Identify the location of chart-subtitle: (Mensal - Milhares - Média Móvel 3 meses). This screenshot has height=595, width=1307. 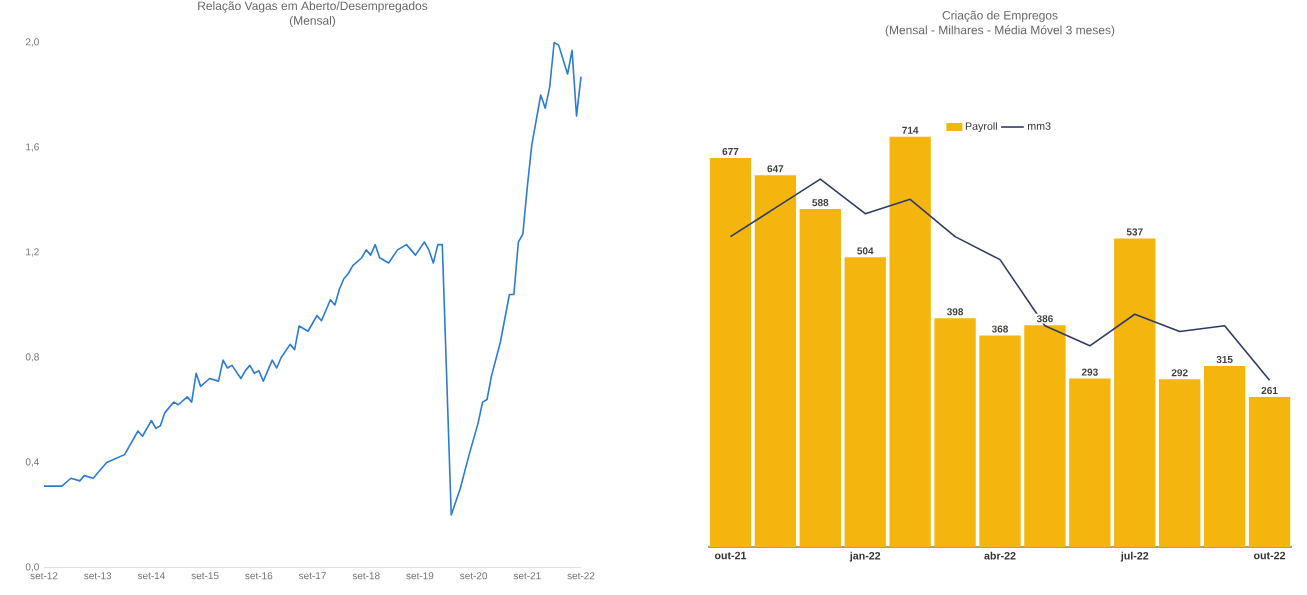
(1000, 31).